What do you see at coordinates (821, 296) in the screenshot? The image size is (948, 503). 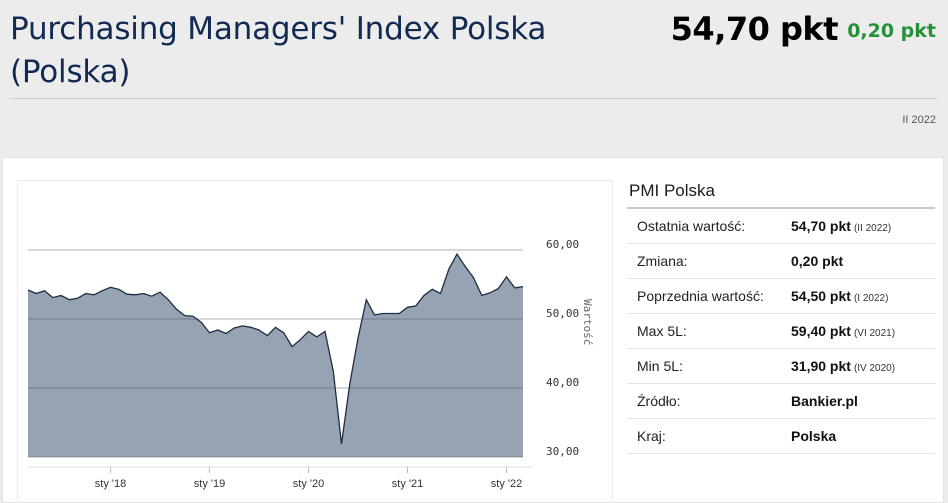 I see `info-row-value-text: 54,50 pkt` at bounding box center [821, 296].